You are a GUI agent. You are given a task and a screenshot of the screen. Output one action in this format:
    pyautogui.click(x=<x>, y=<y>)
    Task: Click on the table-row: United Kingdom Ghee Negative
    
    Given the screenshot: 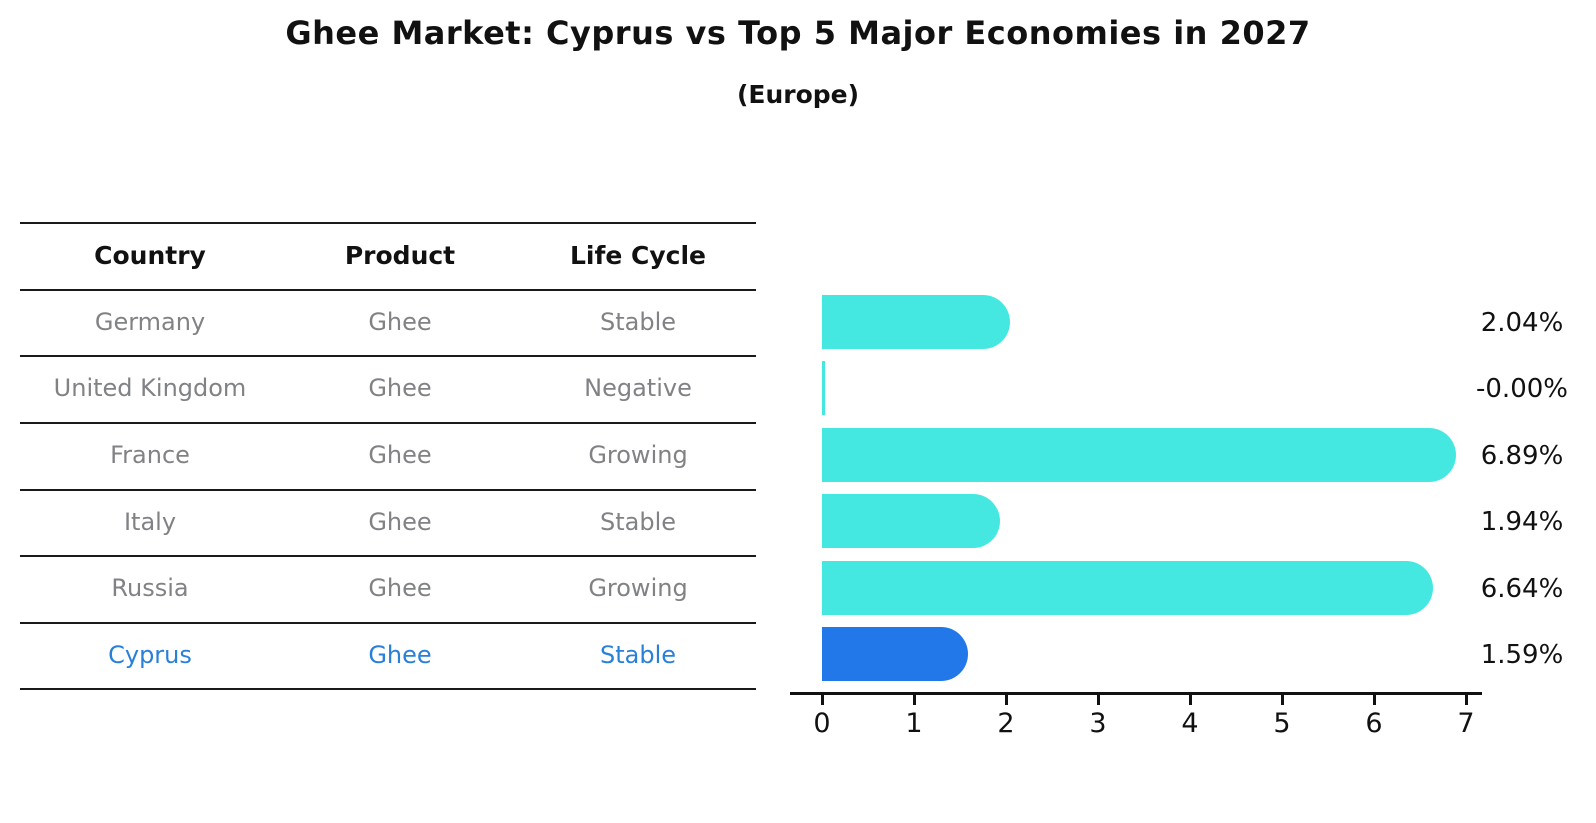 What is the action you would take?
    pyautogui.click(x=388, y=388)
    